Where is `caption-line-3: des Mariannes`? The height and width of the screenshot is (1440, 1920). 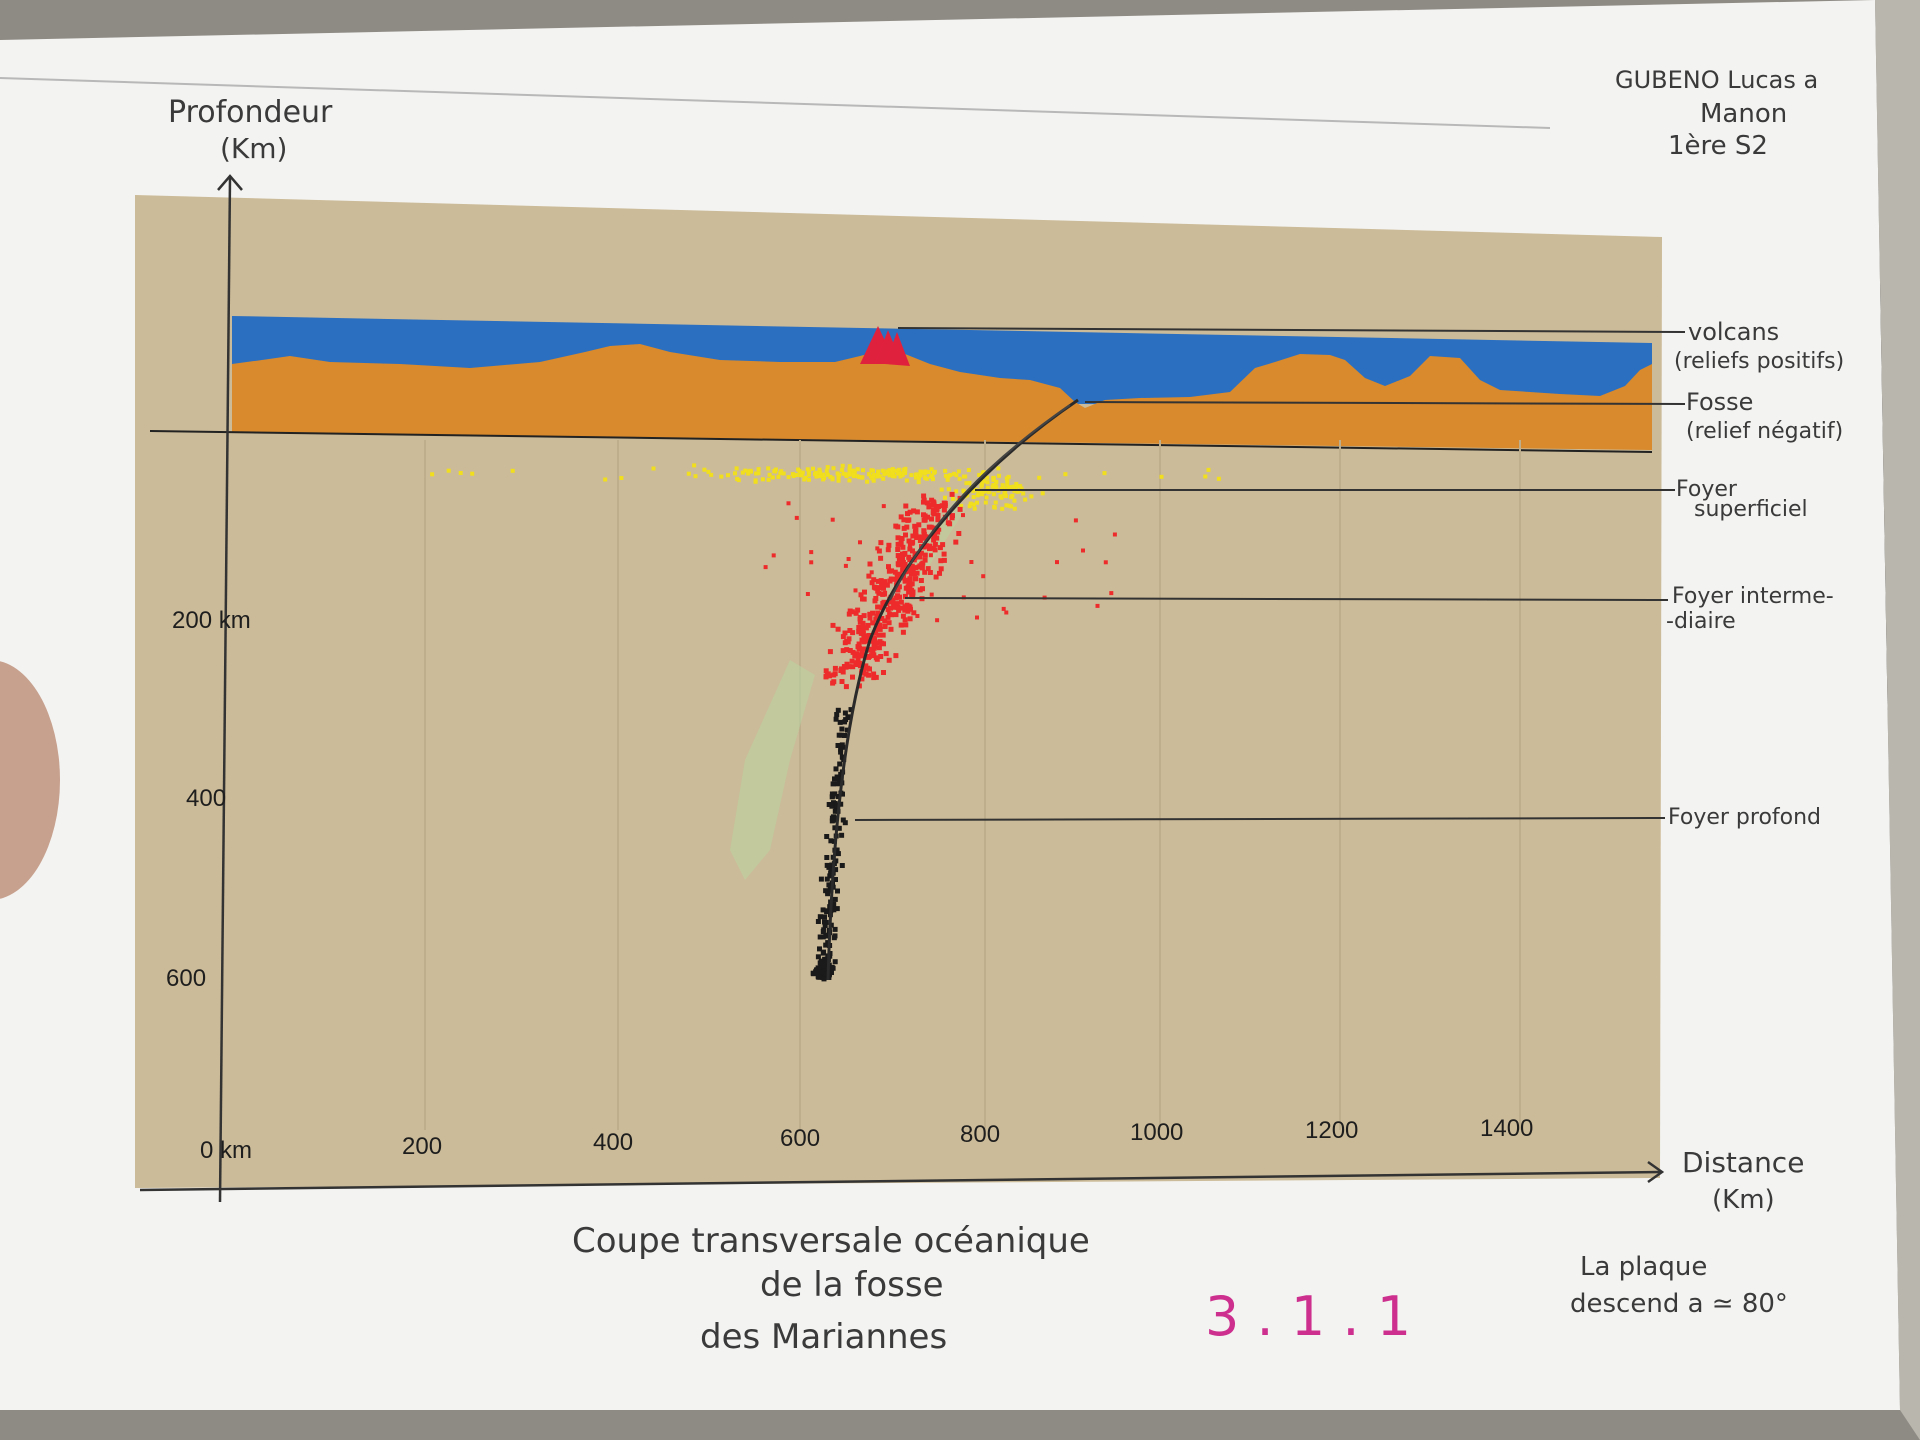 caption-line-3: des Mariannes is located at coordinates (823, 1337).